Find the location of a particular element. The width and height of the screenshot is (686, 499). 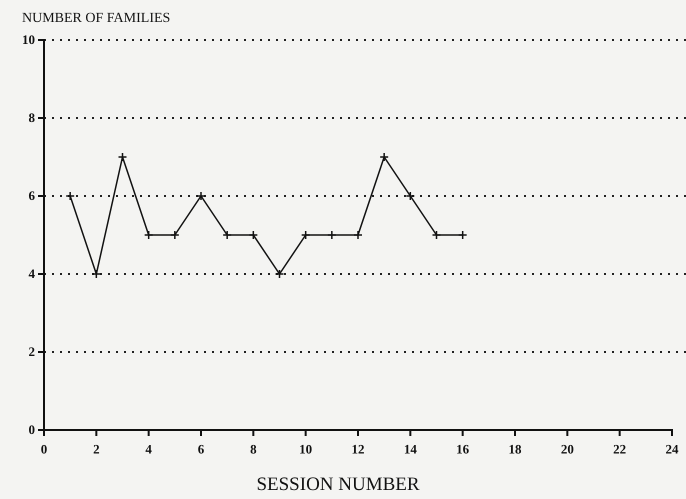

y-tick-label: 4 is located at coordinates (32, 274).